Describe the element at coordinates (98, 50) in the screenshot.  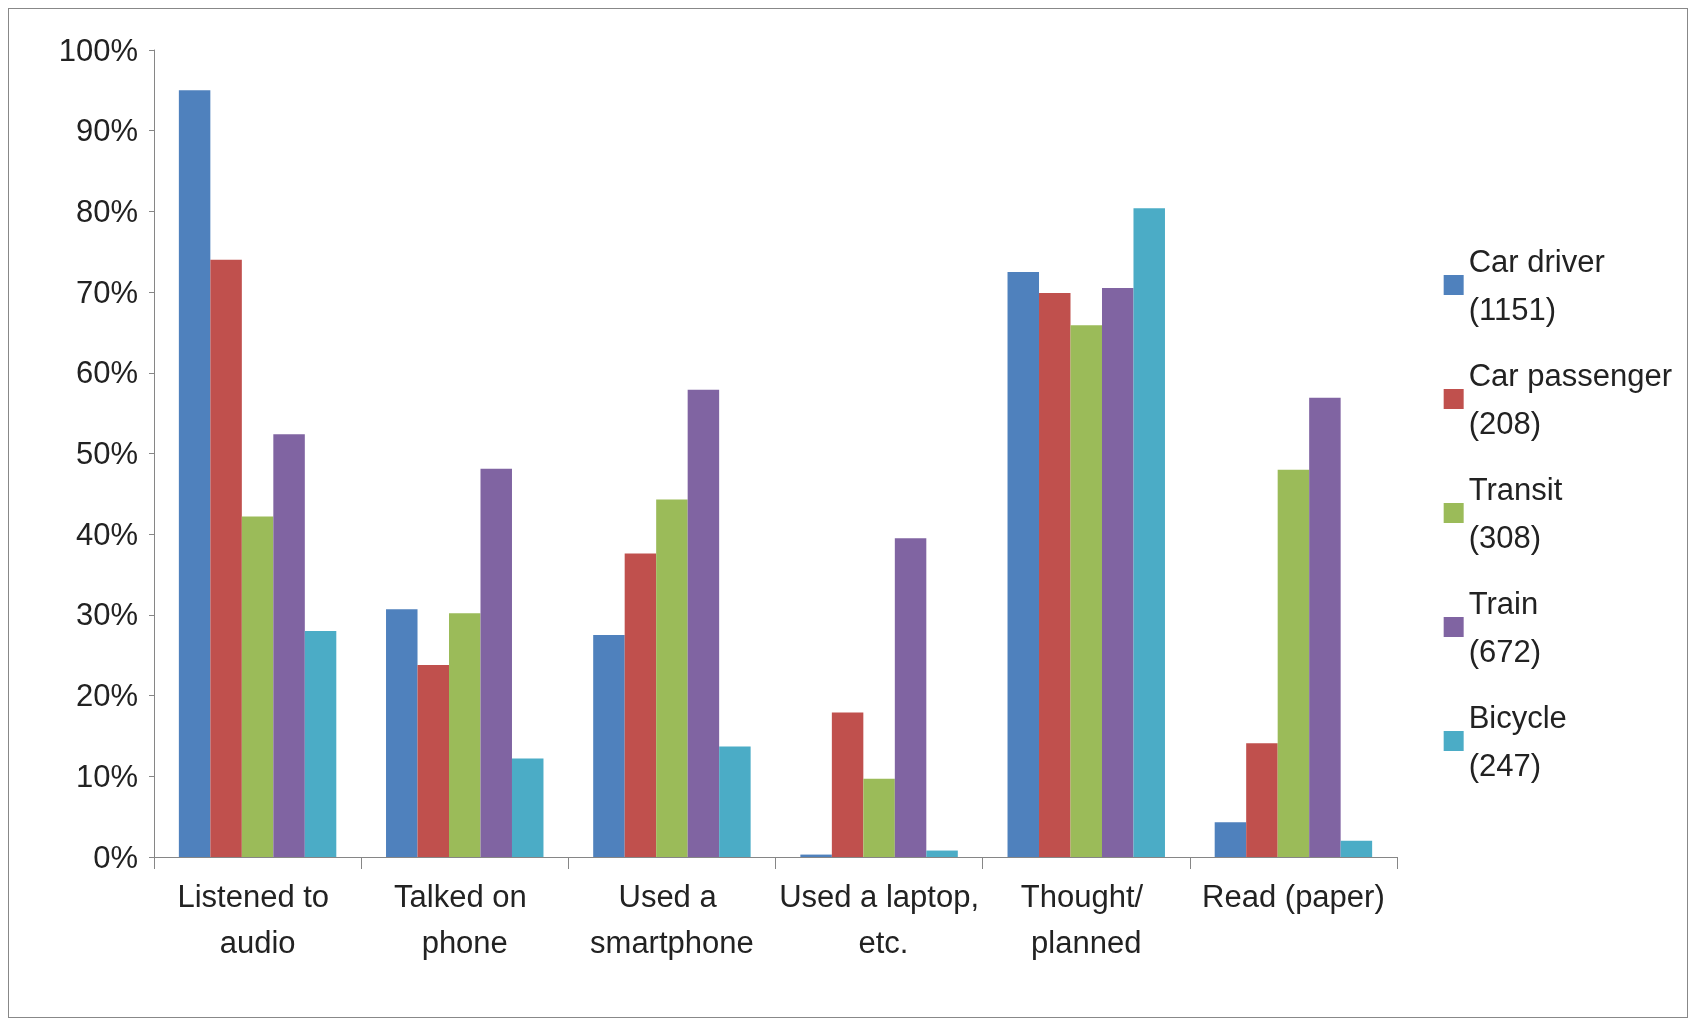
I see `y-tick-label: 100%` at that location.